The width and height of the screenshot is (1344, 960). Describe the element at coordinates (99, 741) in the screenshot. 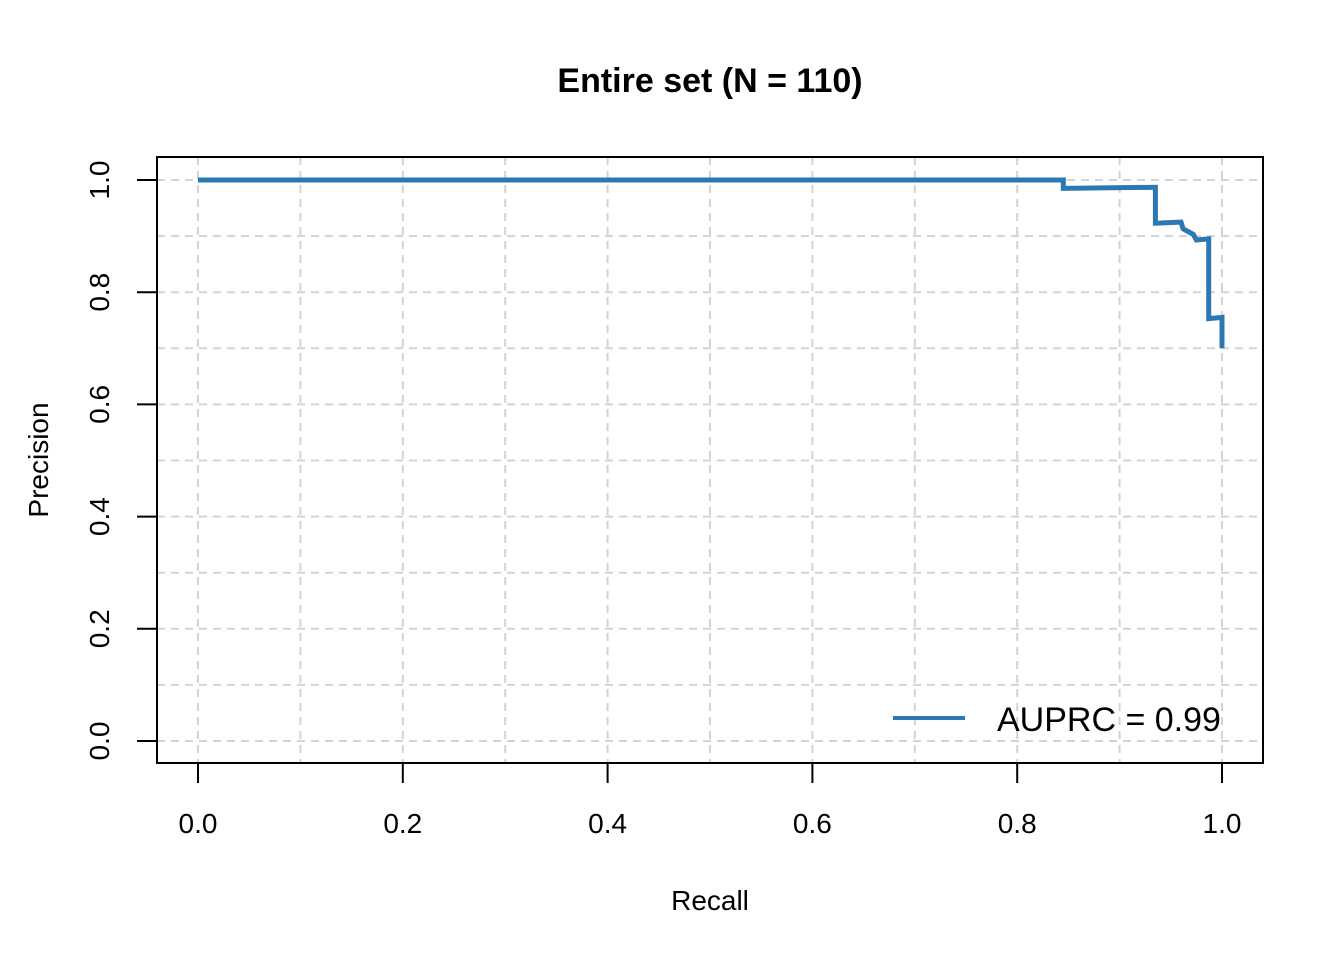

I see `y-tick-label: 0.0` at that location.